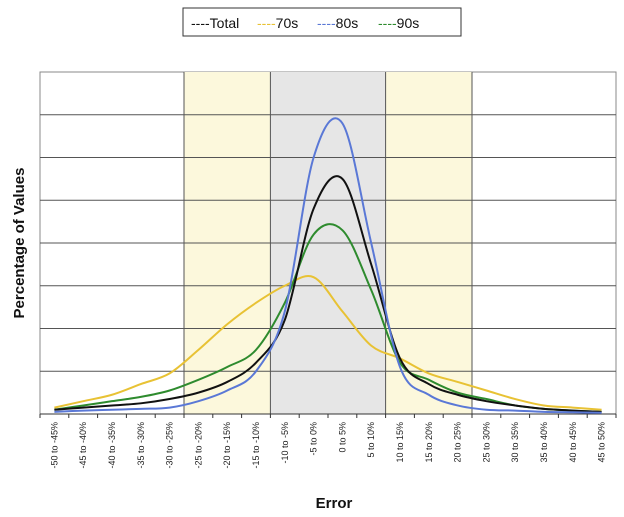 The width and height of the screenshot is (624, 517). Describe the element at coordinates (227, 445) in the screenshot. I see `x-tick-label: -20 to -15%` at that location.